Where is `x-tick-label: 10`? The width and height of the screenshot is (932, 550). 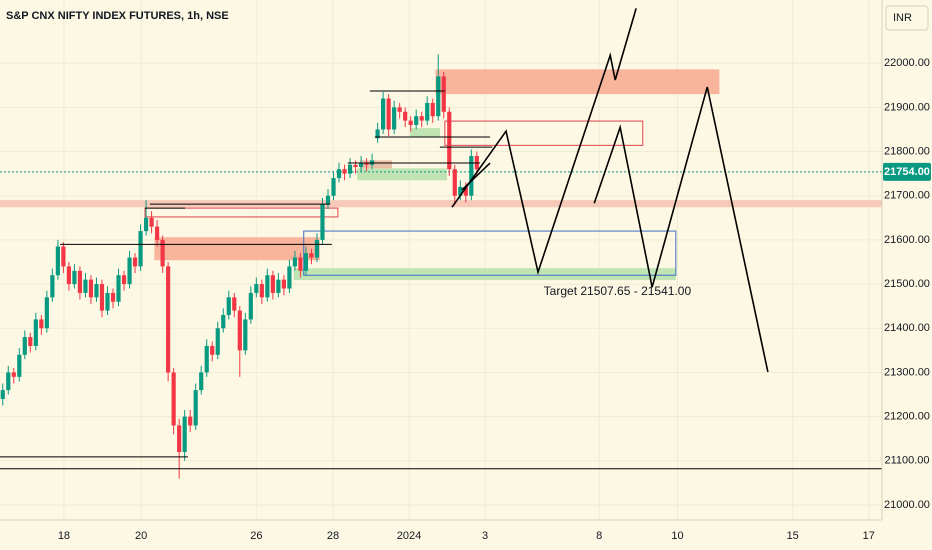
x-tick-label: 10 is located at coordinates (677, 536).